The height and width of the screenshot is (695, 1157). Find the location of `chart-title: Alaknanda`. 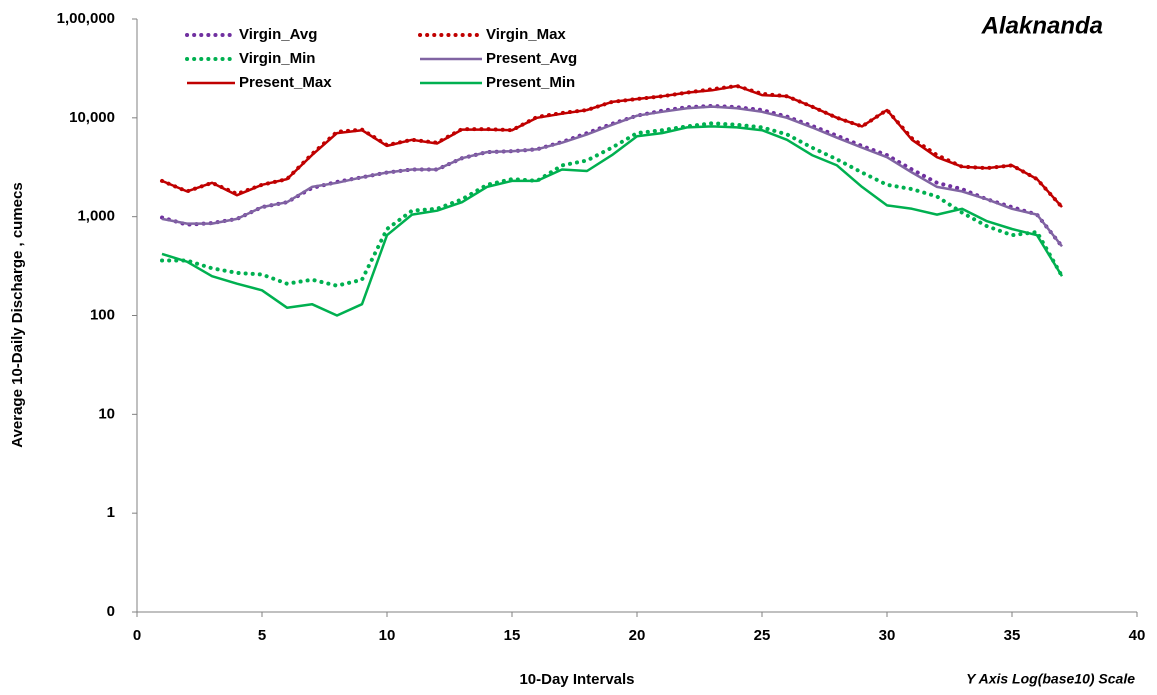

chart-title: Alaknanda is located at coordinates (1042, 25).